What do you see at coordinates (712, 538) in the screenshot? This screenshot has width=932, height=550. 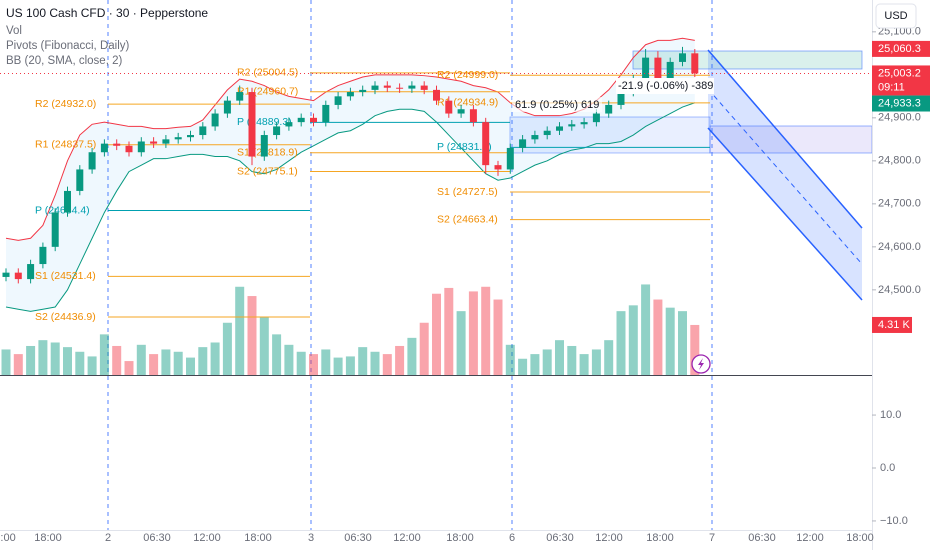 I see `x-tick-label: 7` at bounding box center [712, 538].